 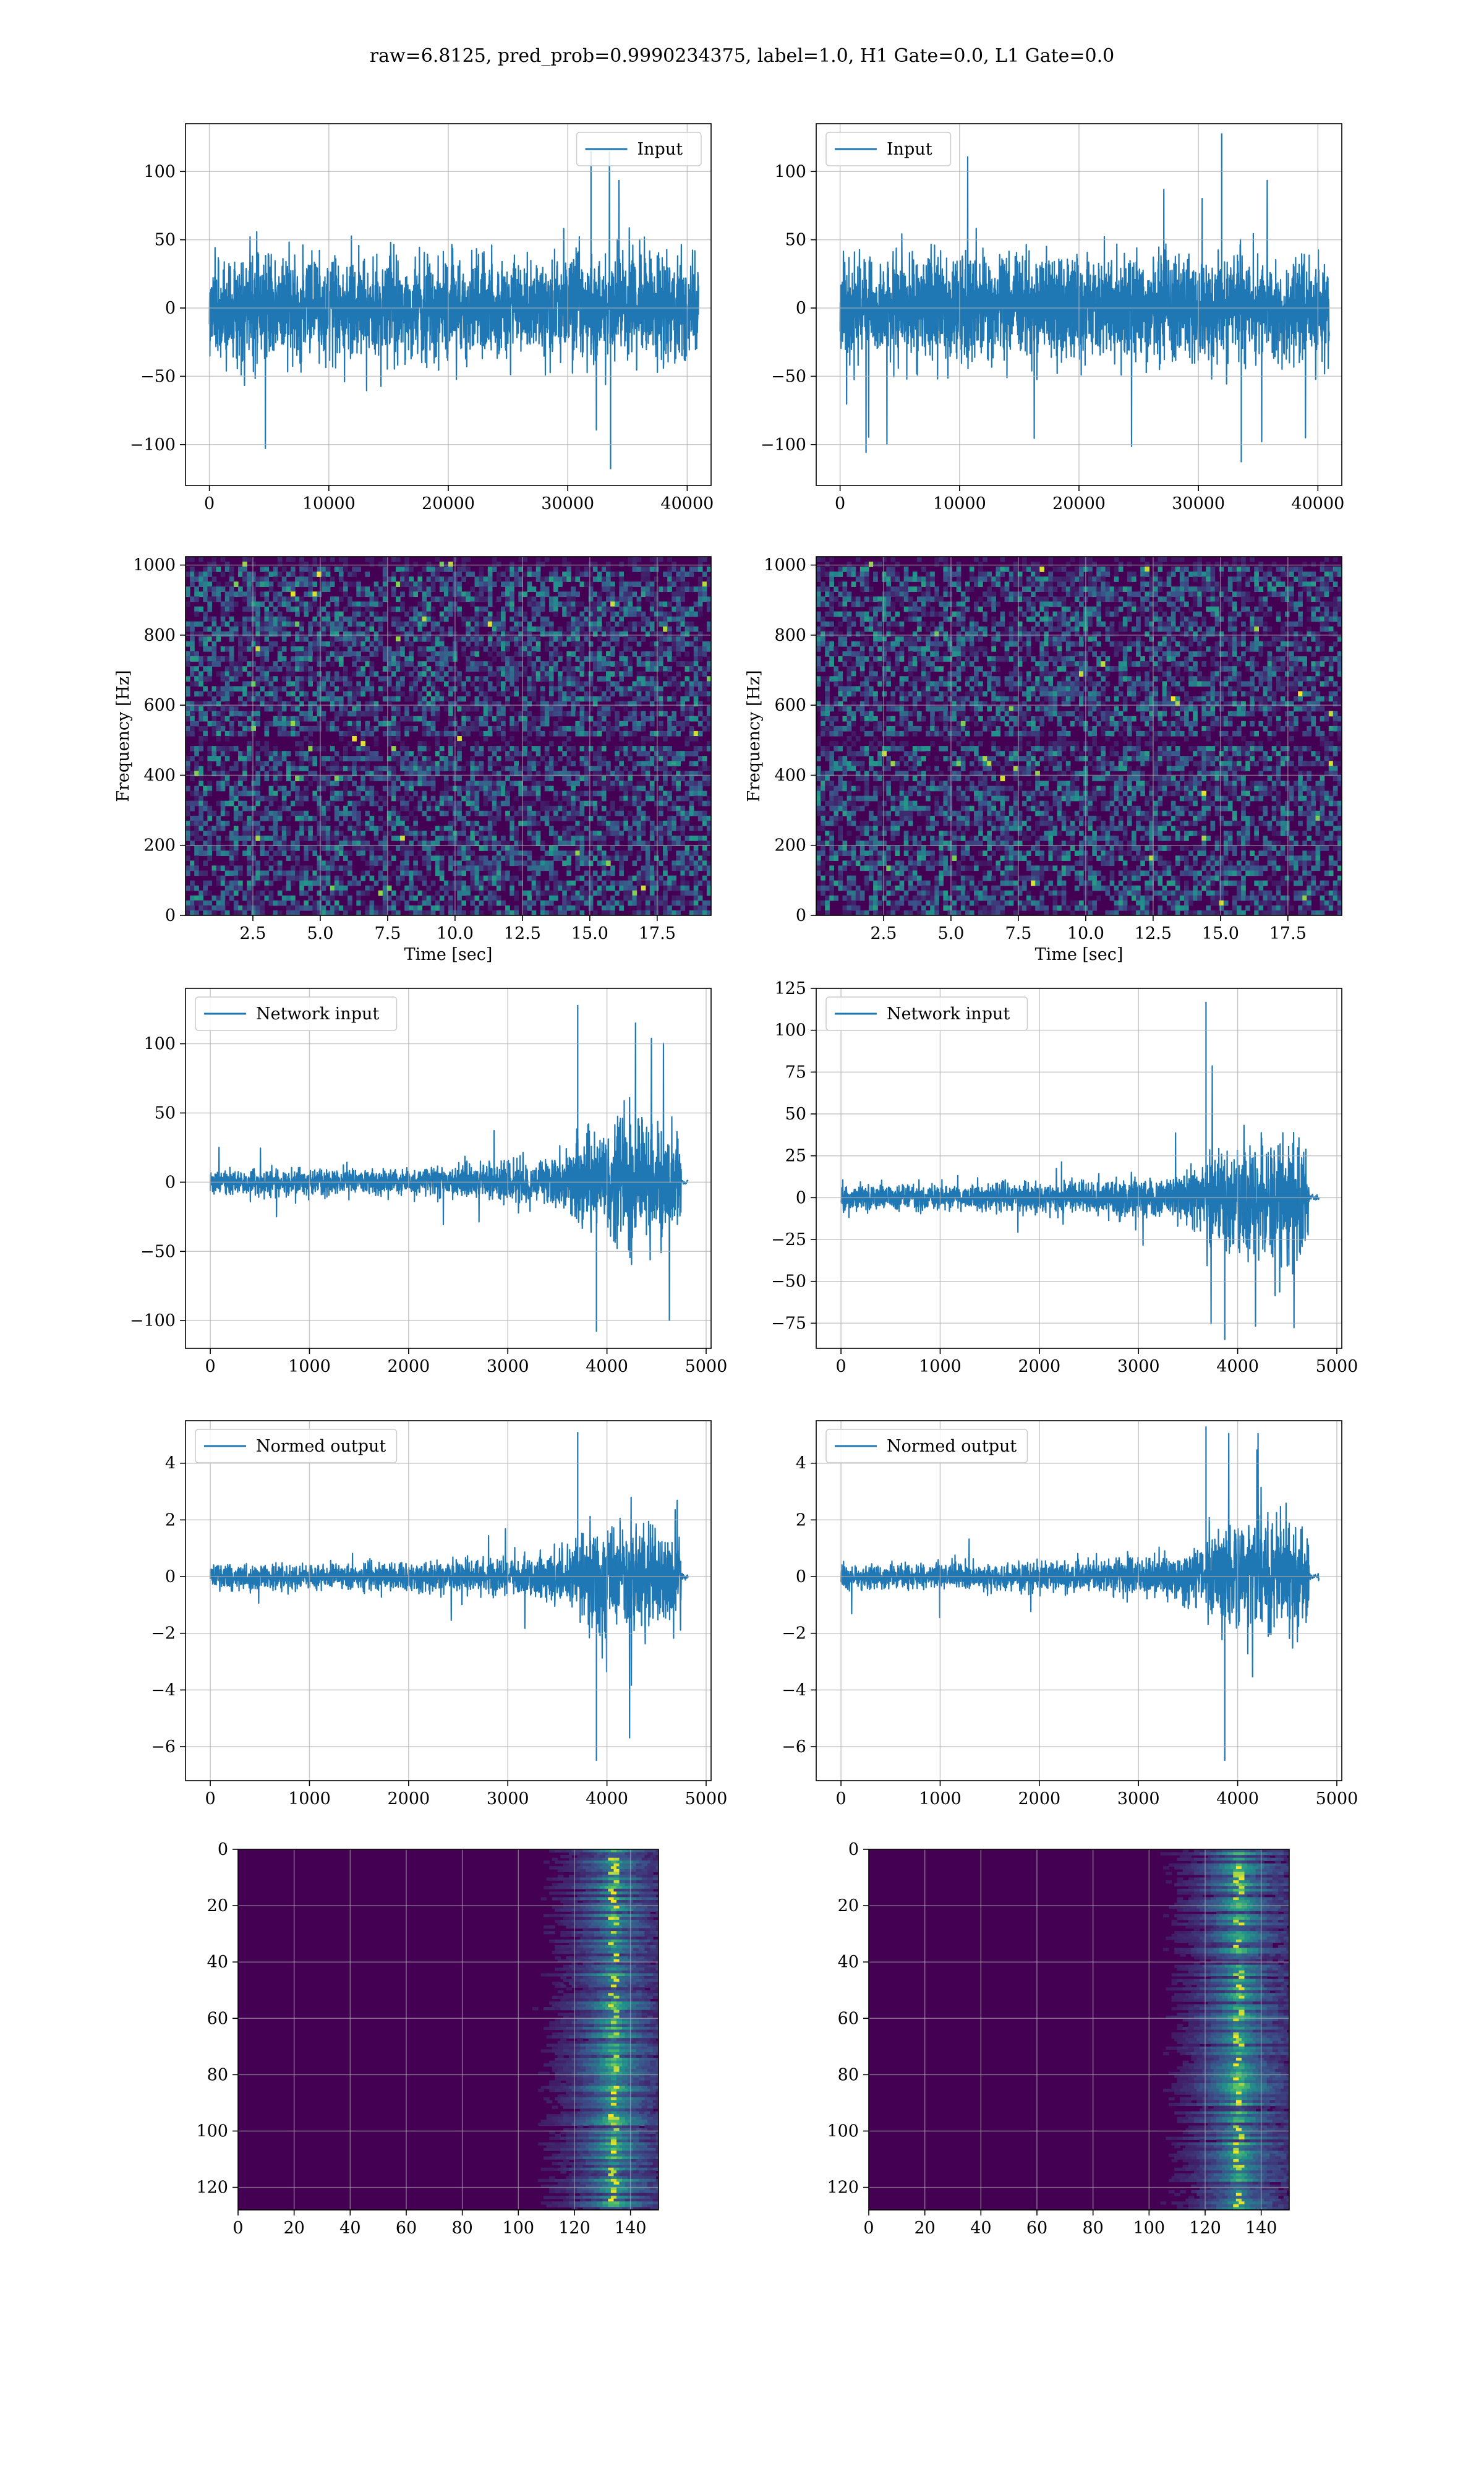 I want to click on panel-input-h1: 0 10000 20000 30000 40000 −100 −50 0 50 100 Input, so click(x=422, y=318).